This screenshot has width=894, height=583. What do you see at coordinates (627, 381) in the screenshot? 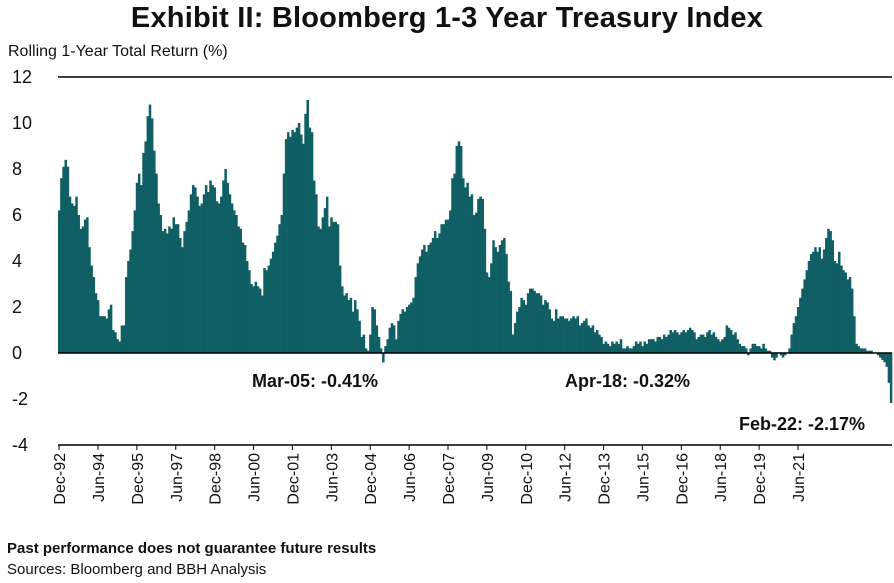
I see `annotation-label: Apr-18: -0.32%` at bounding box center [627, 381].